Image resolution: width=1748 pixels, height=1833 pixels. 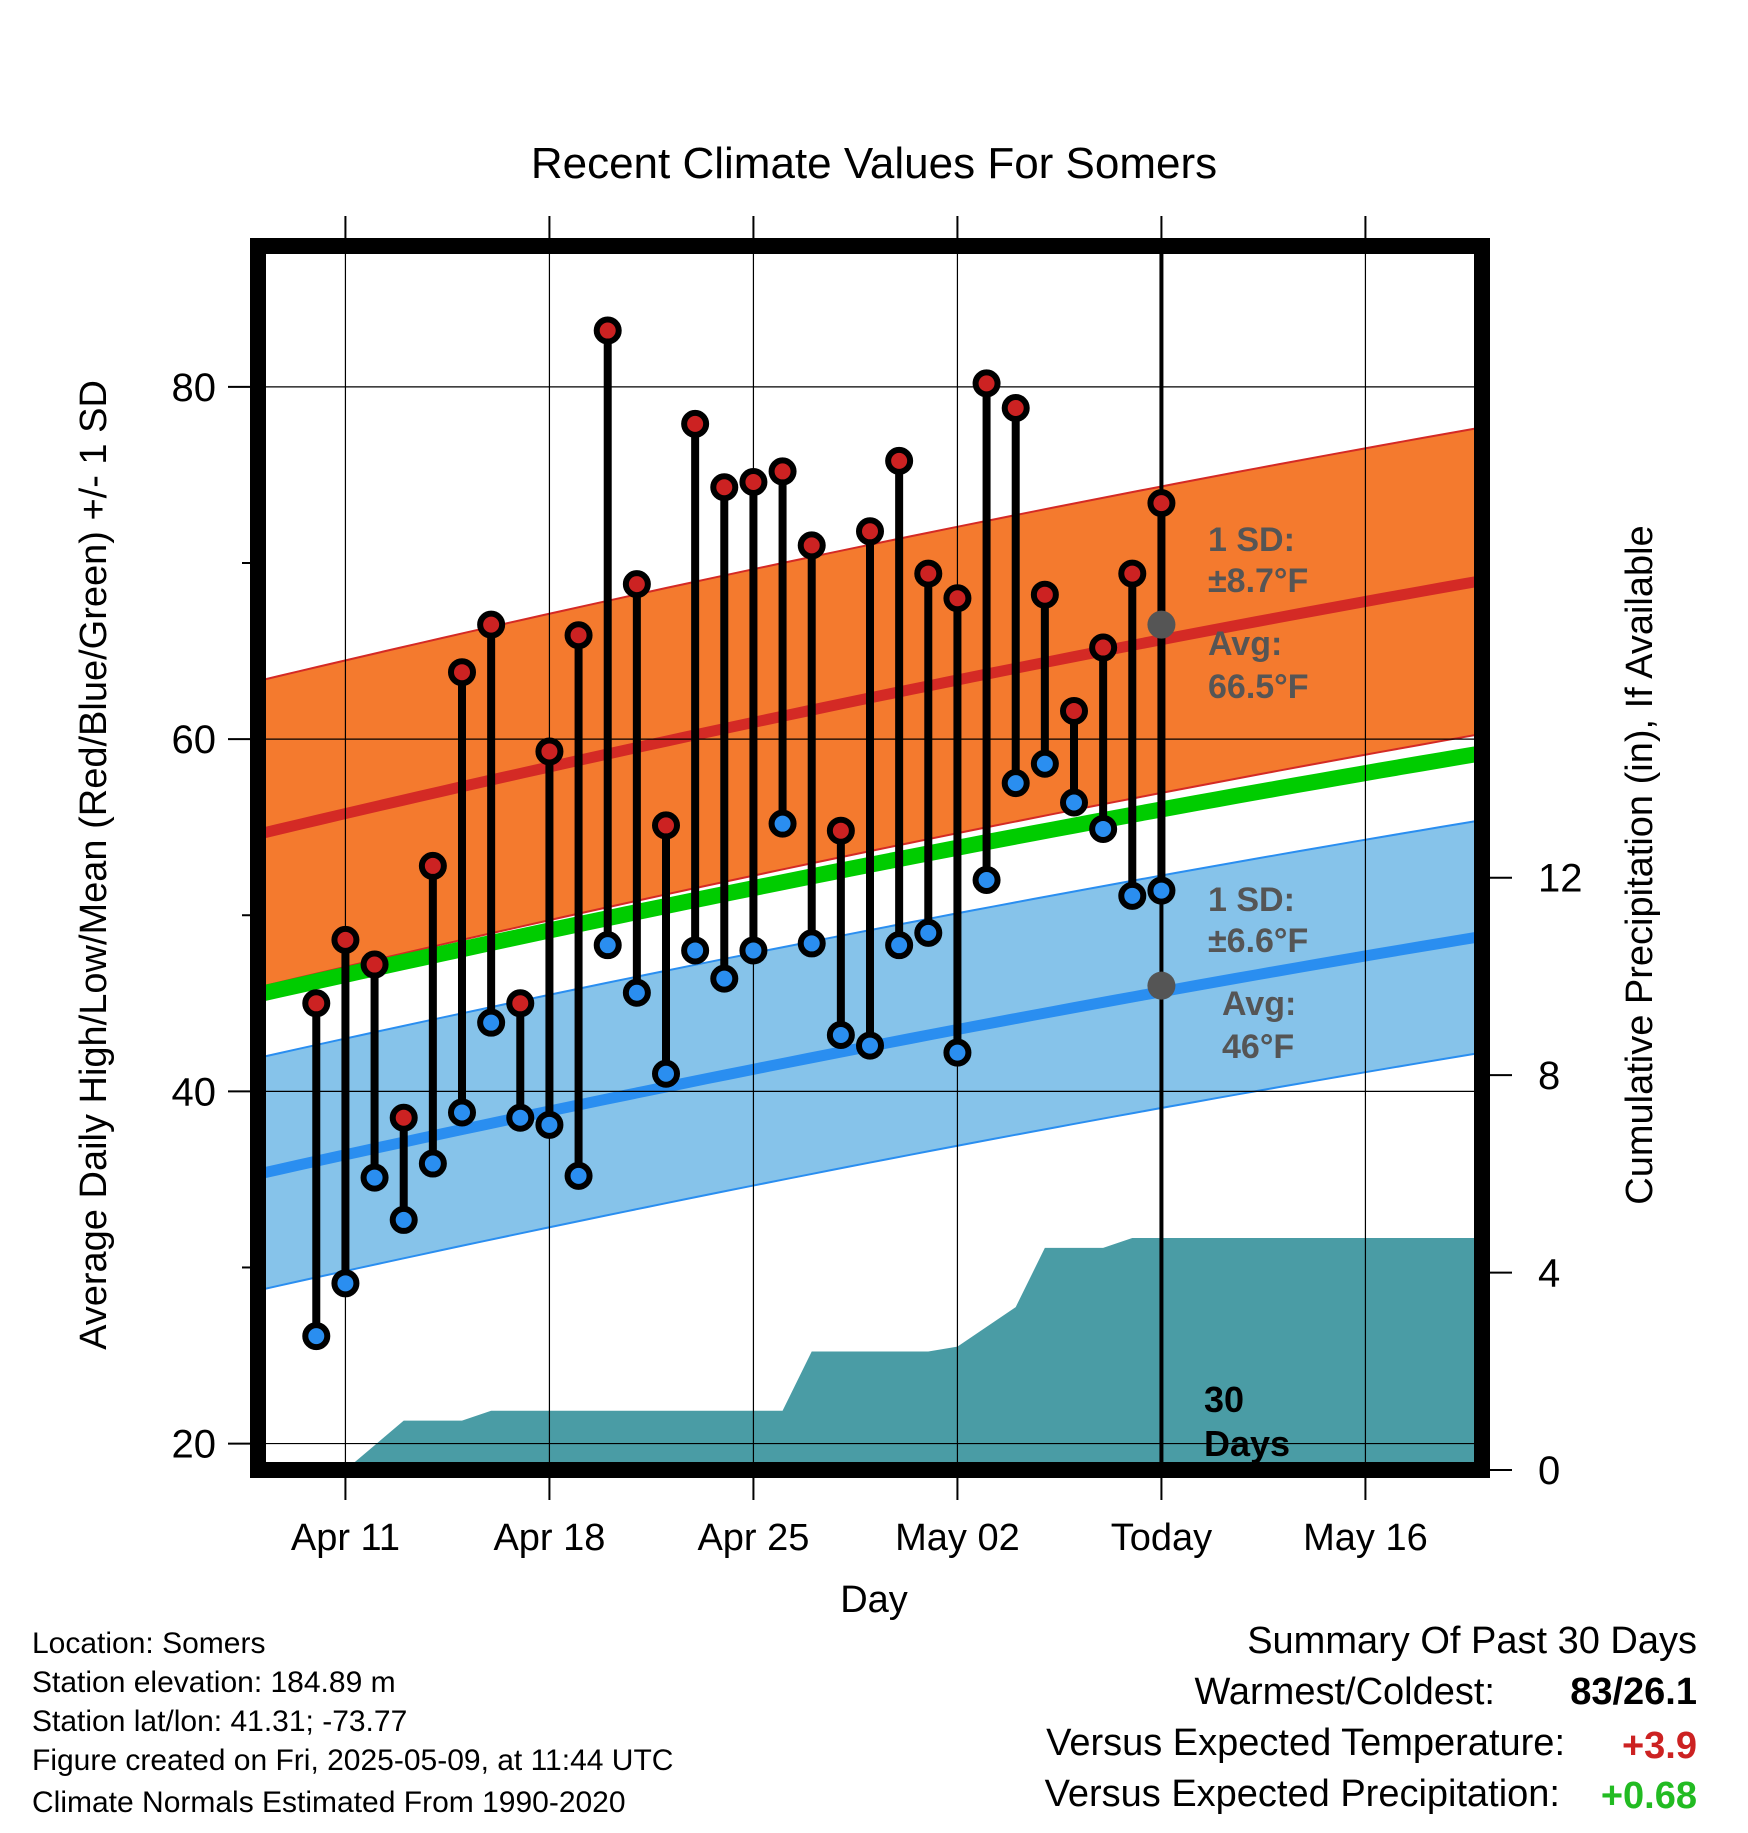 What do you see at coordinates (1365, 1538) in the screenshot?
I see `x-tick-label: May 16` at bounding box center [1365, 1538].